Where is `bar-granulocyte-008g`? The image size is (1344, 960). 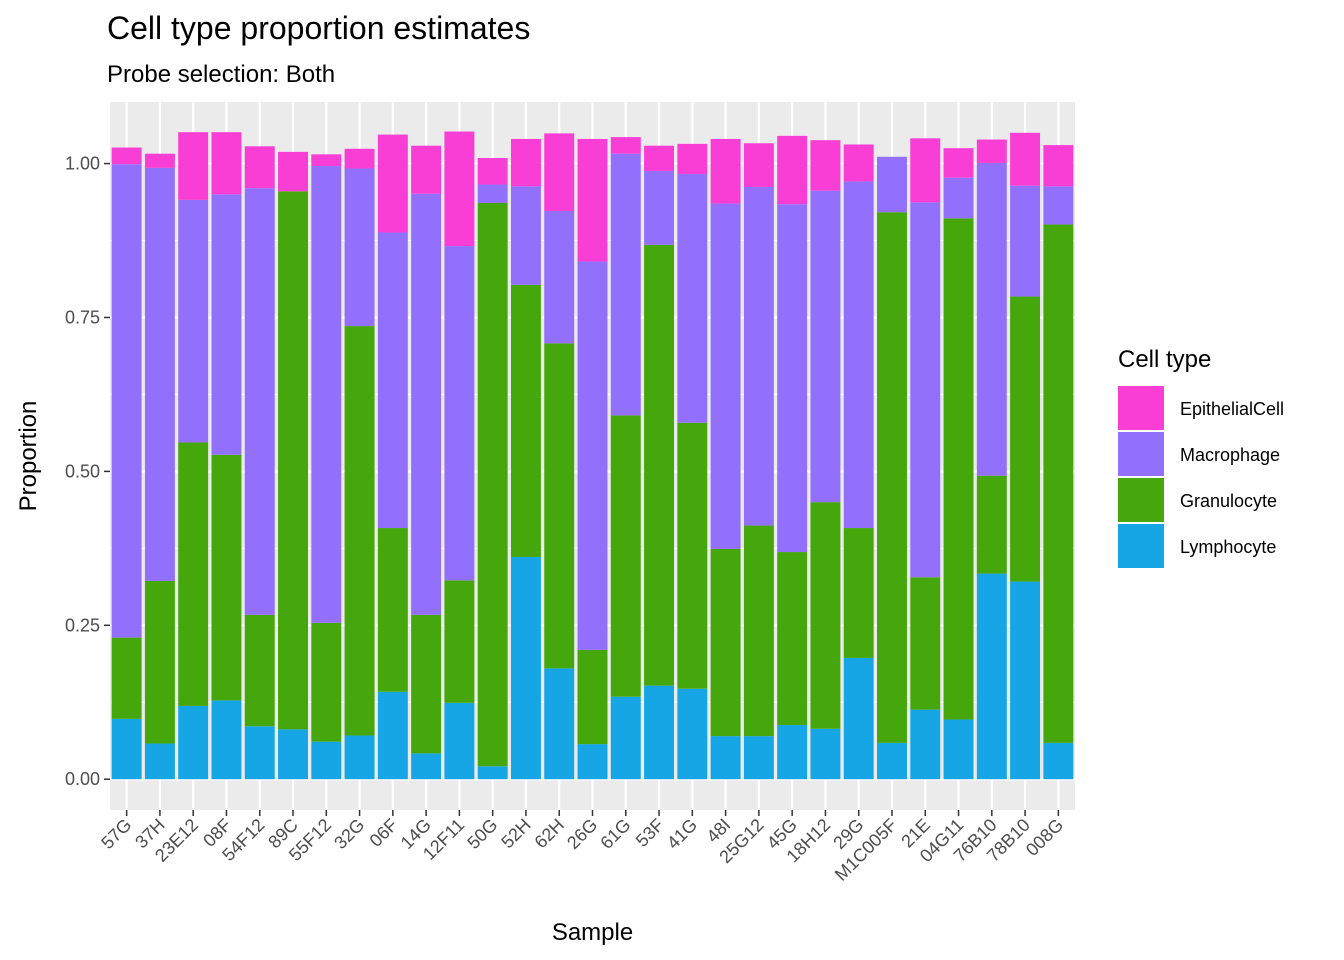 bar-granulocyte-008g is located at coordinates (1058, 483).